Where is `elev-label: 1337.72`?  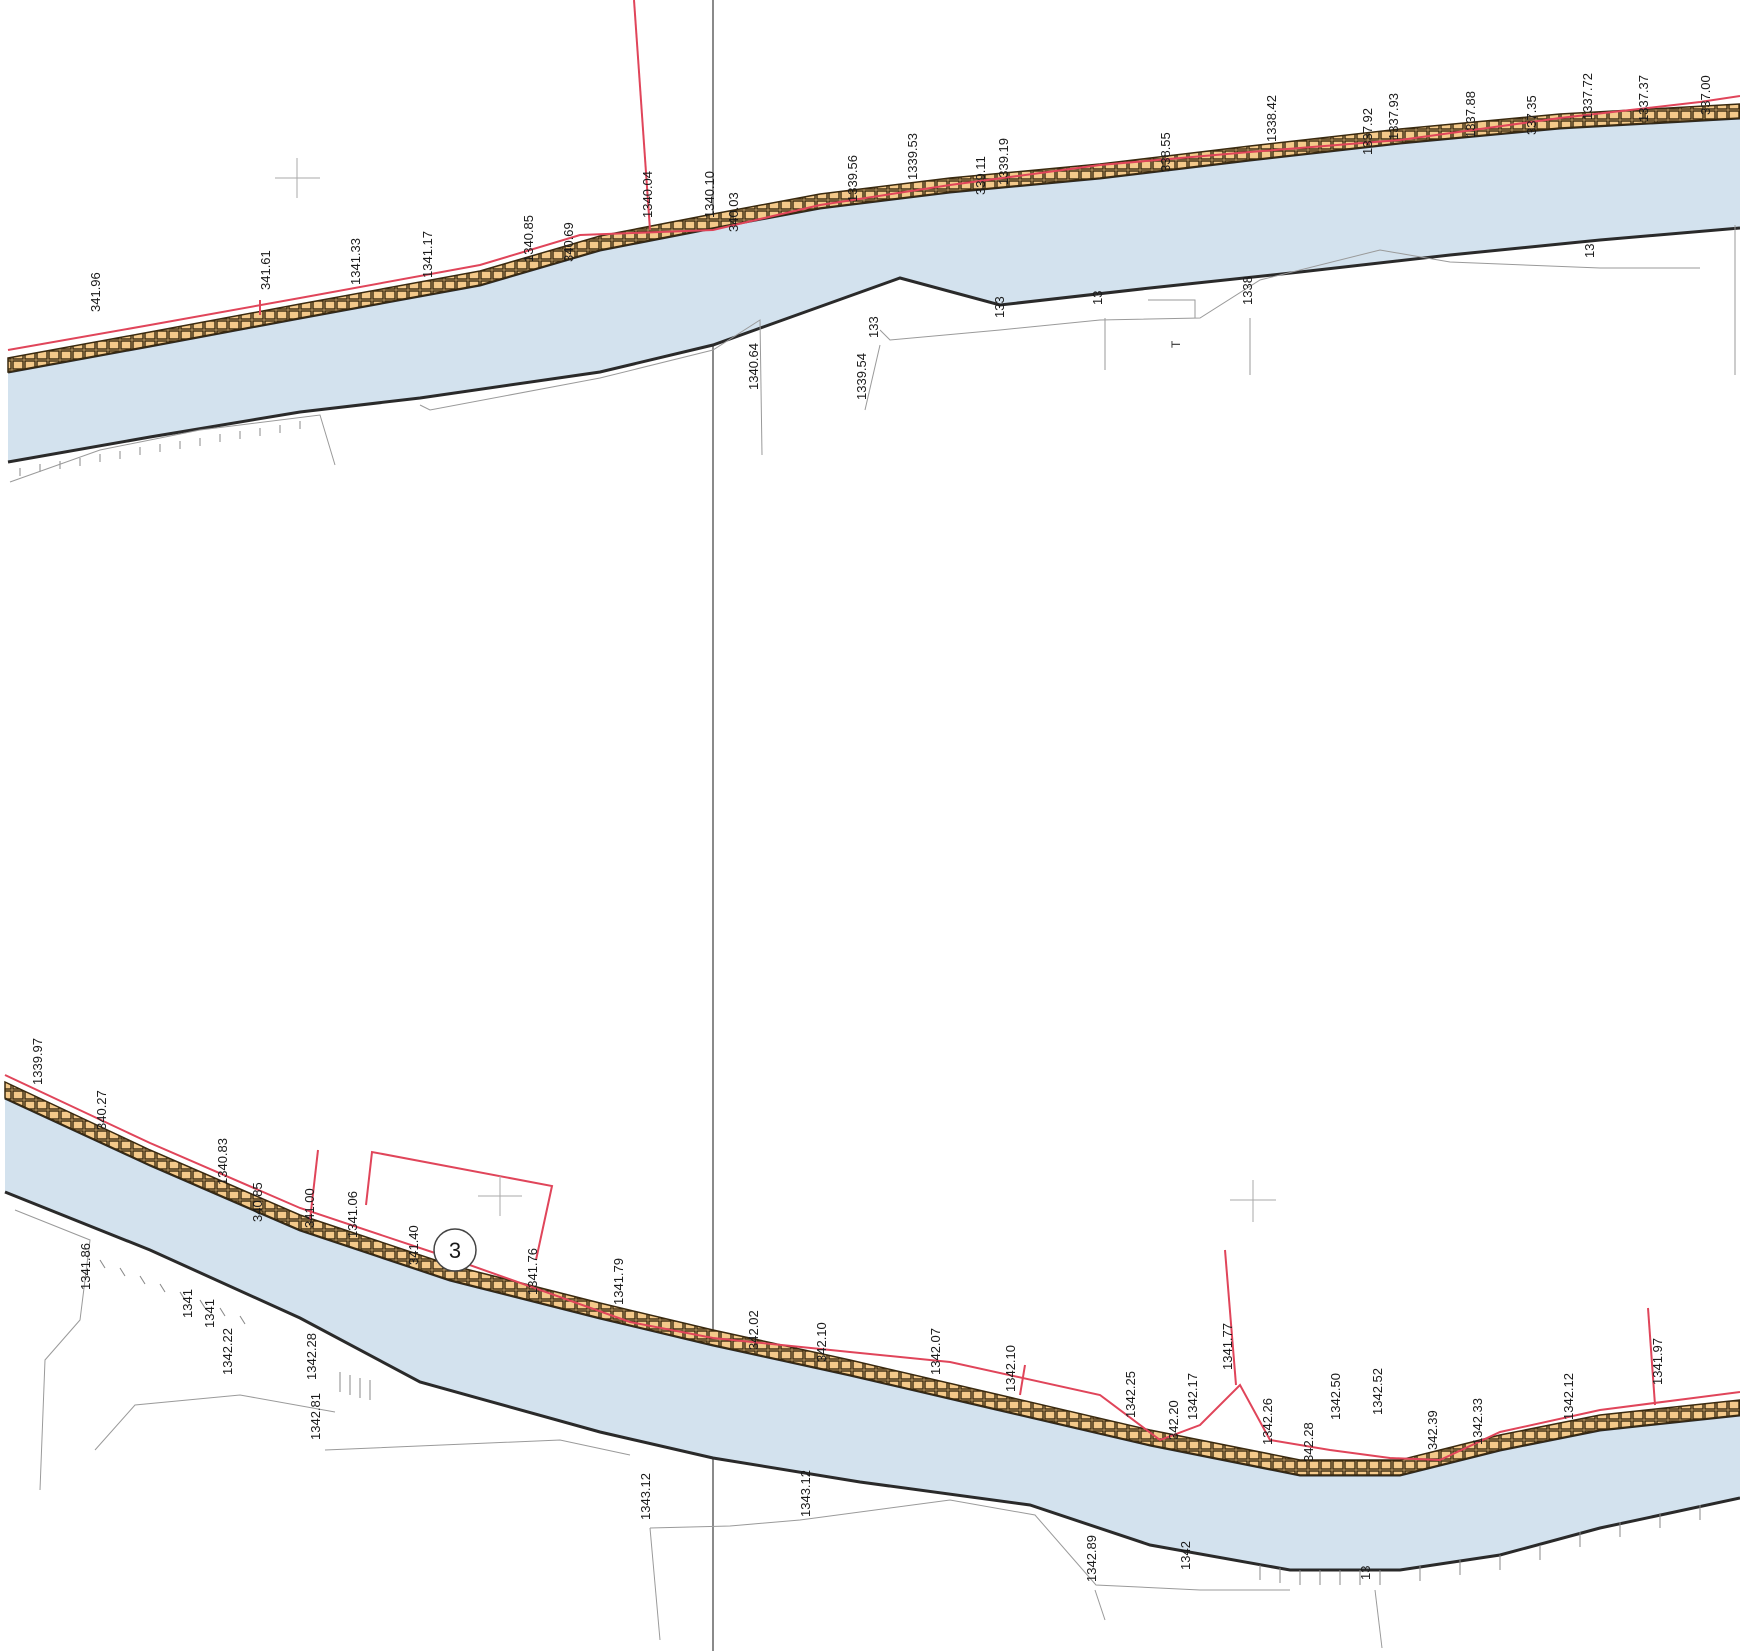 elev-label: 1337.72 is located at coordinates (1587, 96).